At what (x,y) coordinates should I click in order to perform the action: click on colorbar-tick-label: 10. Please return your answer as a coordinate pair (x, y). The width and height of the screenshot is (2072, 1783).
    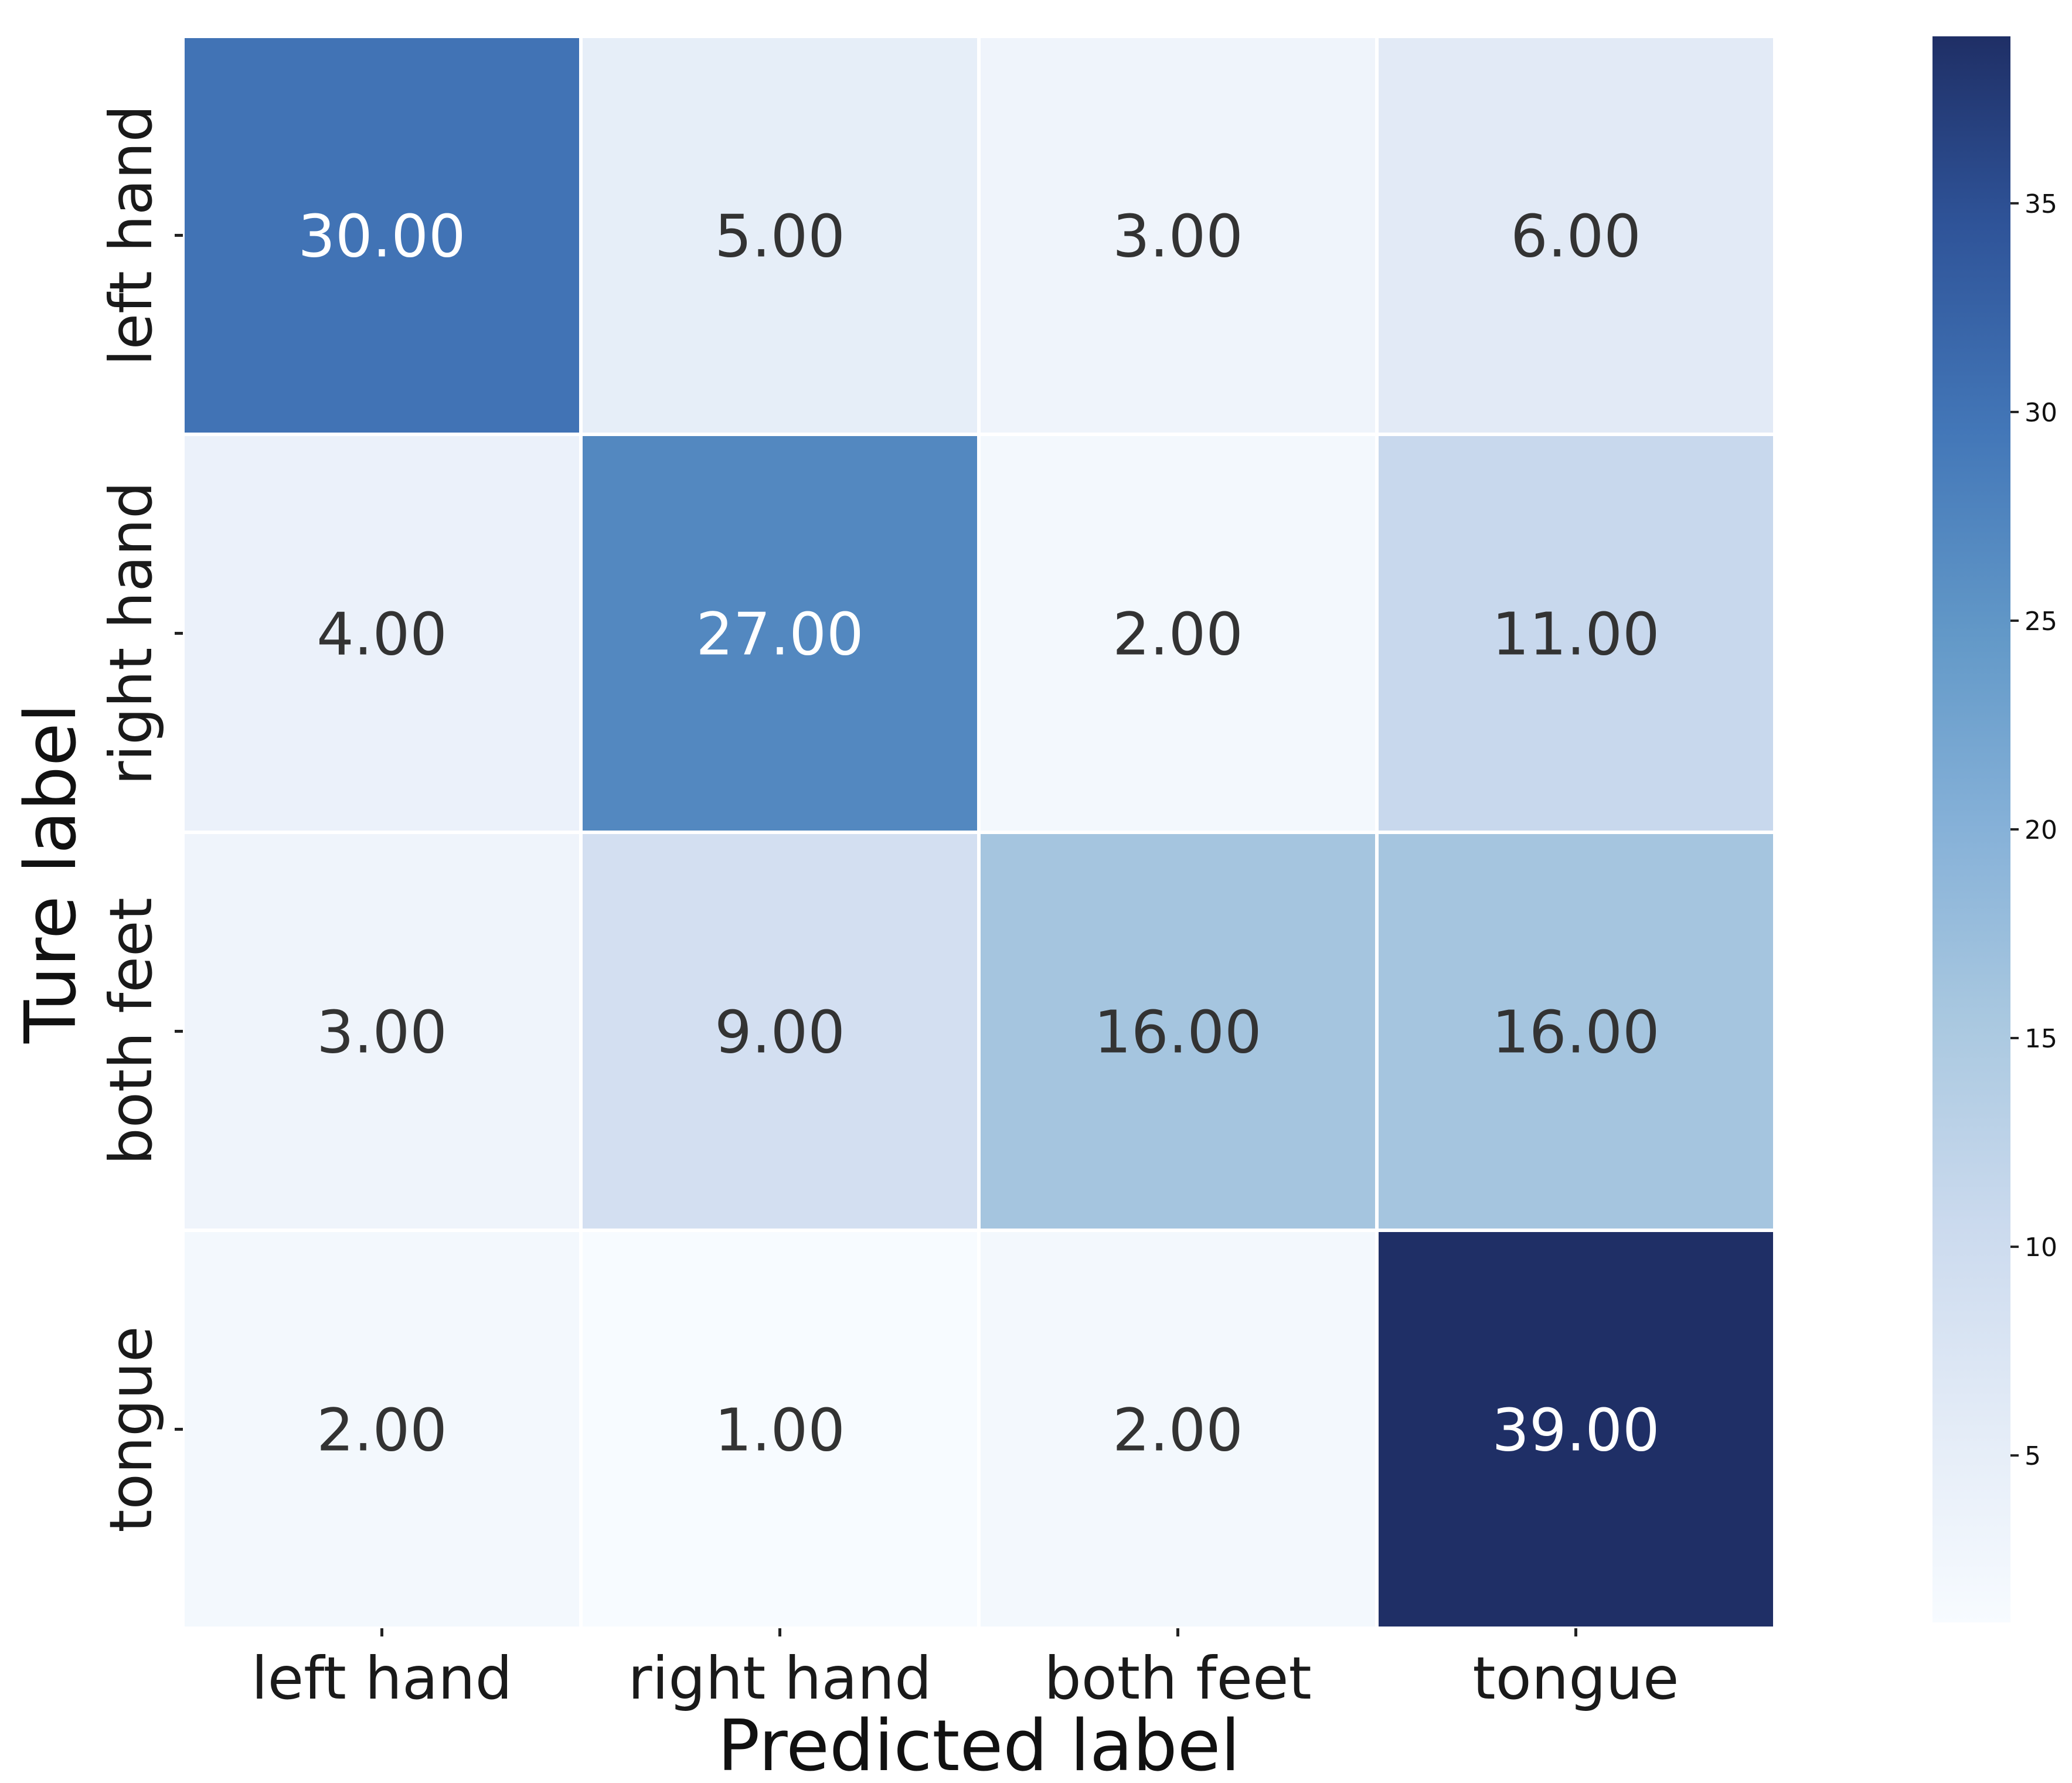
    Looking at the image, I should click on (2041, 1248).